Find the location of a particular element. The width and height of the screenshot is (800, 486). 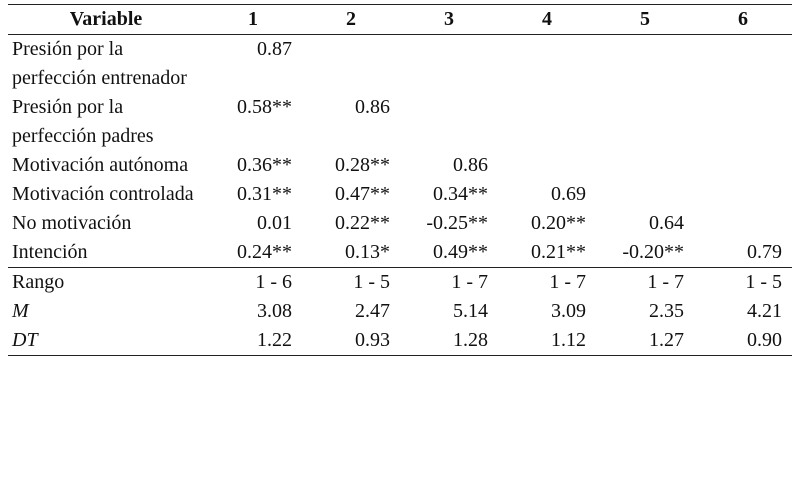

header-row: Variable 1 2 3 4 5 6 is located at coordinates (400, 19).